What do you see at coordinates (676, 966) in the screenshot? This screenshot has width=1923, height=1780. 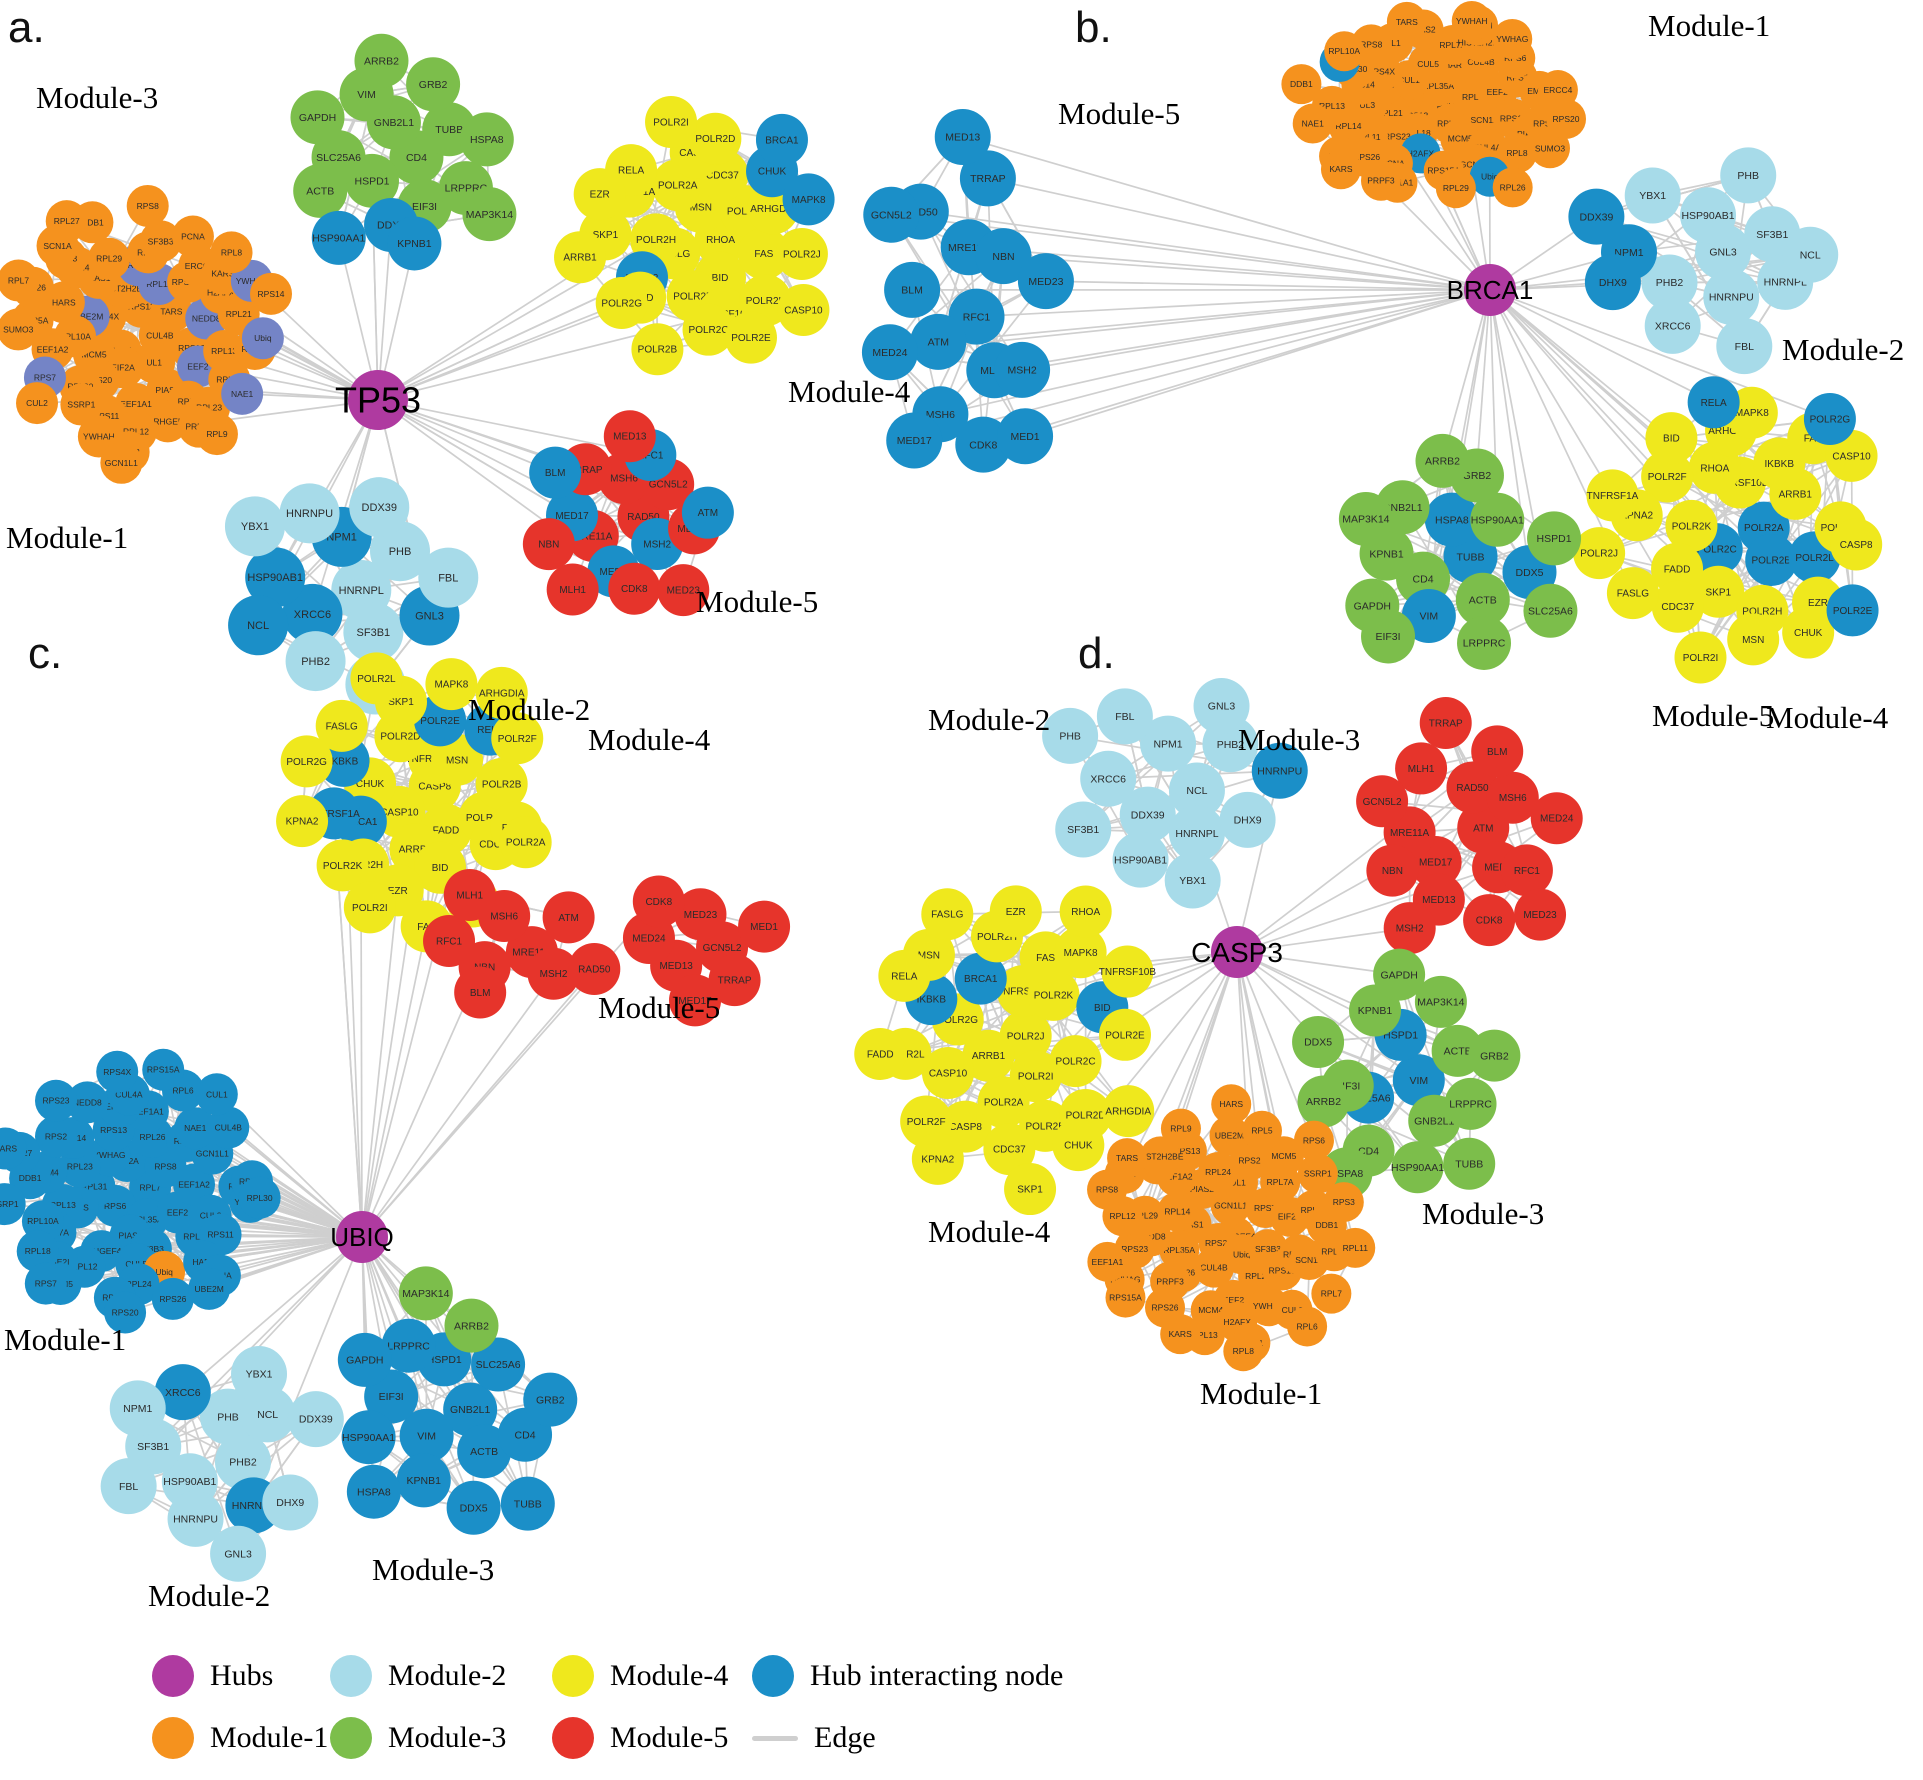 I see `node-label-MED13: MED13` at bounding box center [676, 966].